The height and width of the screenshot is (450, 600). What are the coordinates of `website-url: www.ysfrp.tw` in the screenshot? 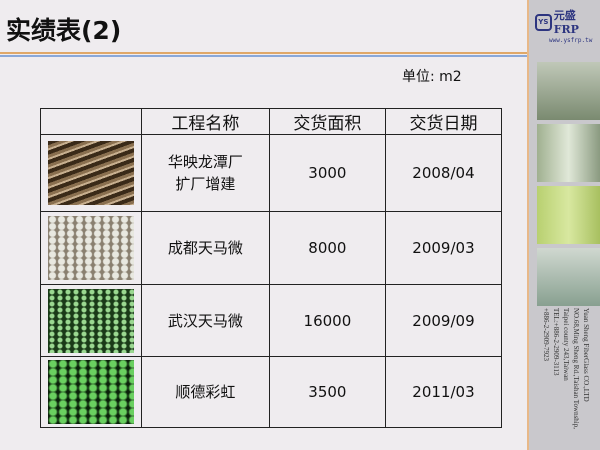 It's located at (571, 40).